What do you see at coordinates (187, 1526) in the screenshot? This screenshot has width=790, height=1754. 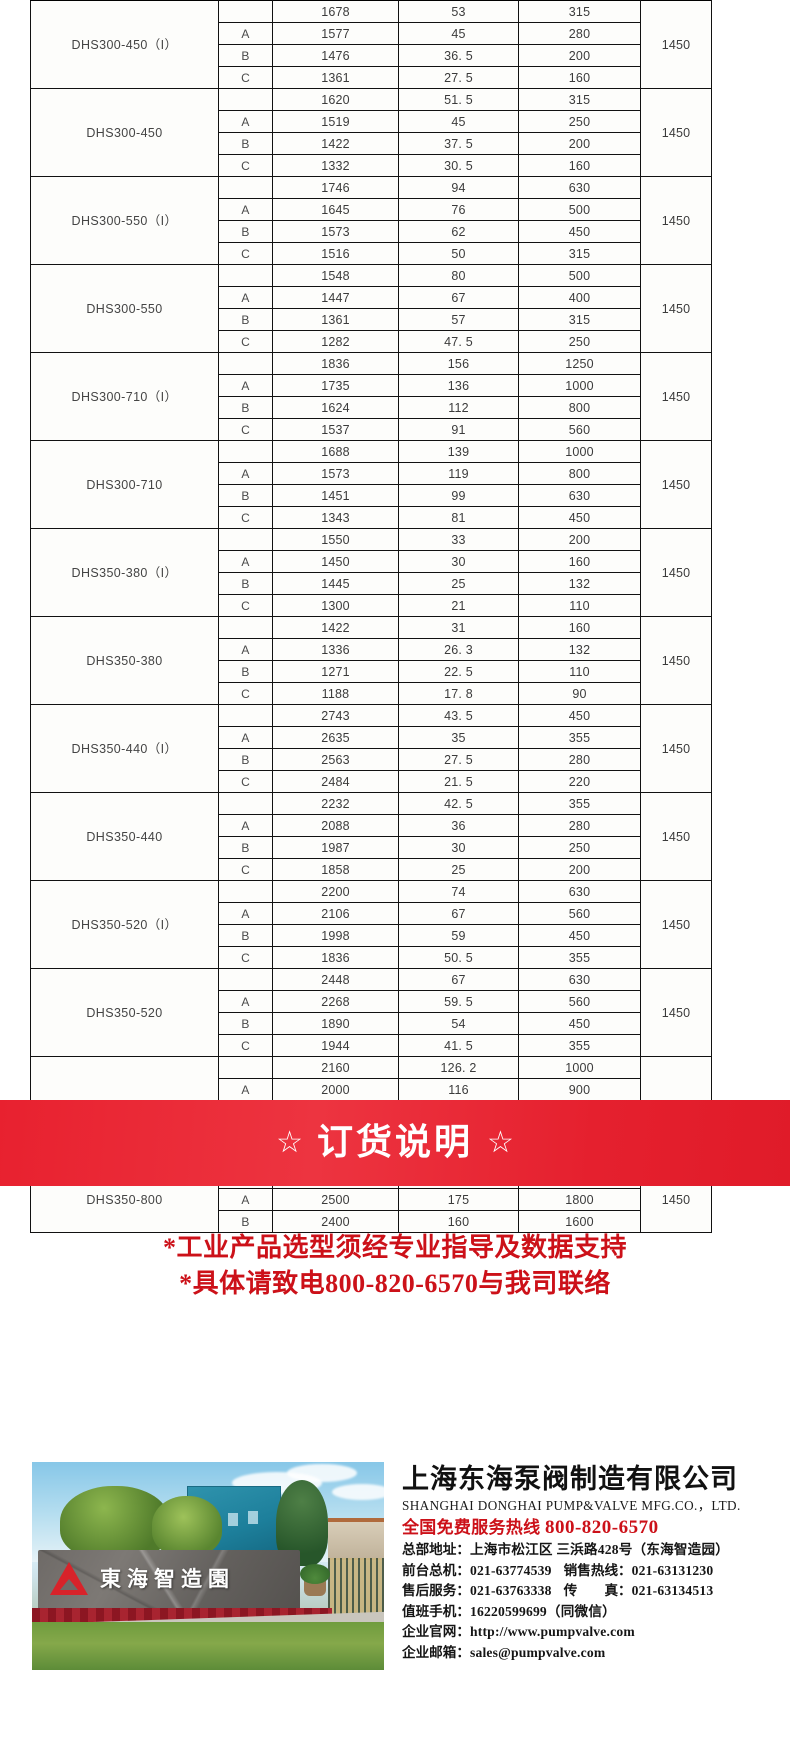 I see `tree-shape` at bounding box center [187, 1526].